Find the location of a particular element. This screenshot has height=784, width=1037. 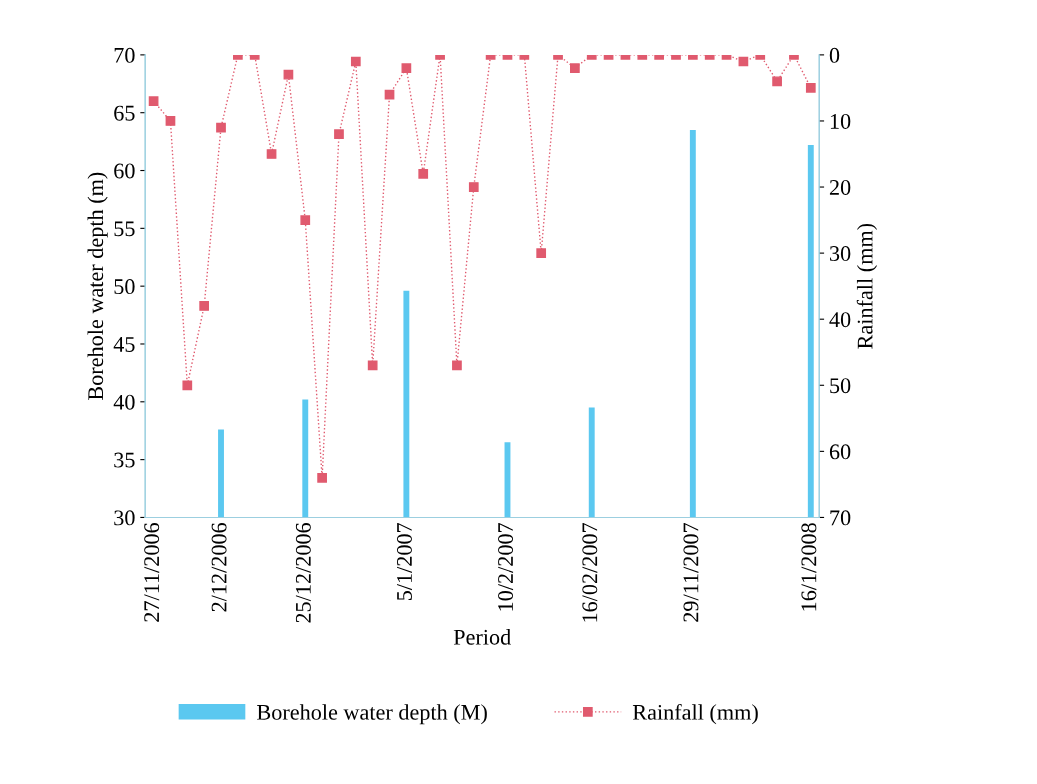

y-tick-label: 45 is located at coordinates (124, 344).